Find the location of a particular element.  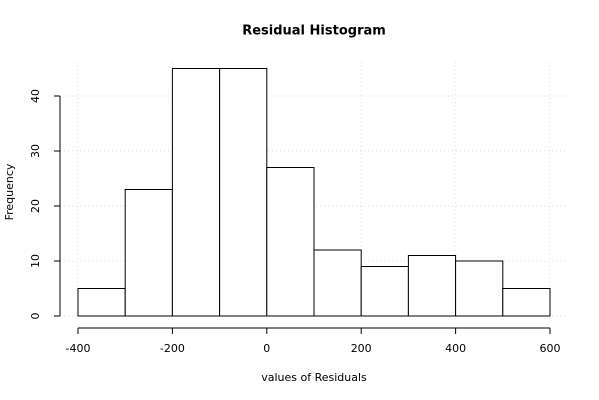

y-tick-label: 20 is located at coordinates (35, 206).